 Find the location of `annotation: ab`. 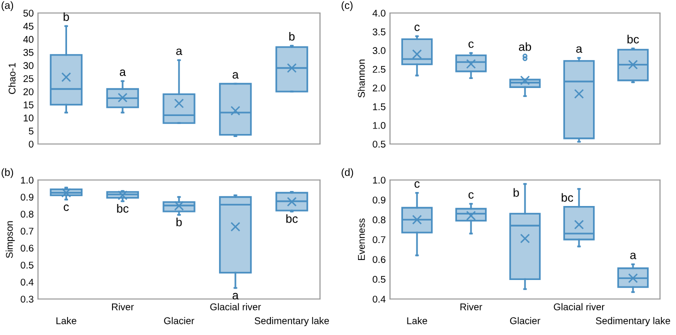

annotation: ab is located at coordinates (525, 46).